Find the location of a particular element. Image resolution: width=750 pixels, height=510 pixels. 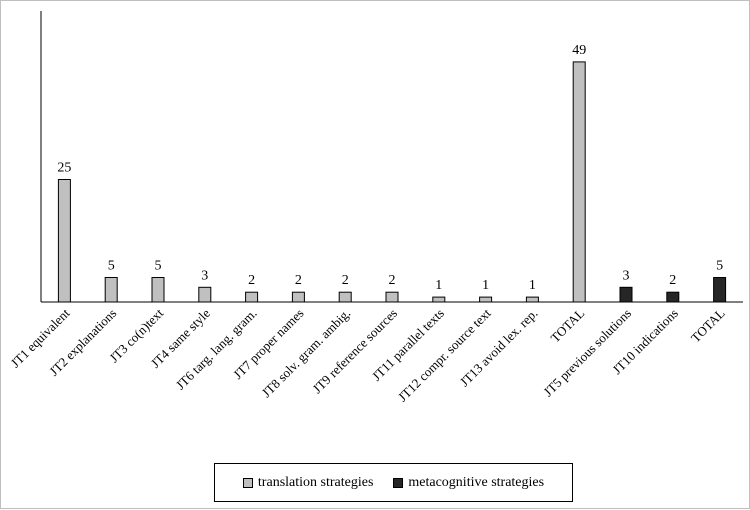

x-tick-label-4: JT6 targ. lang. gram. is located at coordinates (216, 349).